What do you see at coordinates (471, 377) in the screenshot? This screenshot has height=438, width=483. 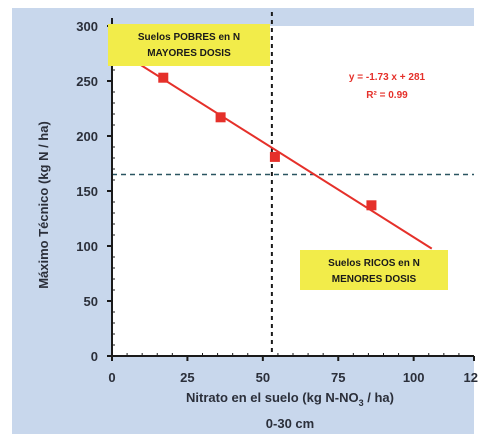 I see `x-tick-label: 12` at bounding box center [471, 377].